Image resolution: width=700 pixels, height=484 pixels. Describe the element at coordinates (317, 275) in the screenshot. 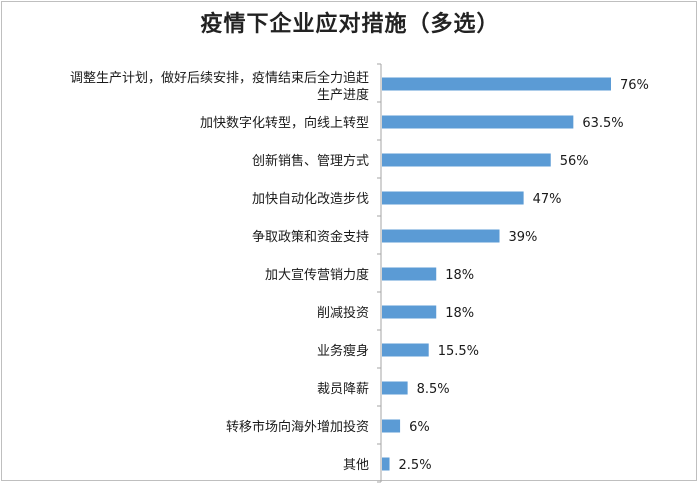

I see `category-label: 加大宣传营销力度` at that location.